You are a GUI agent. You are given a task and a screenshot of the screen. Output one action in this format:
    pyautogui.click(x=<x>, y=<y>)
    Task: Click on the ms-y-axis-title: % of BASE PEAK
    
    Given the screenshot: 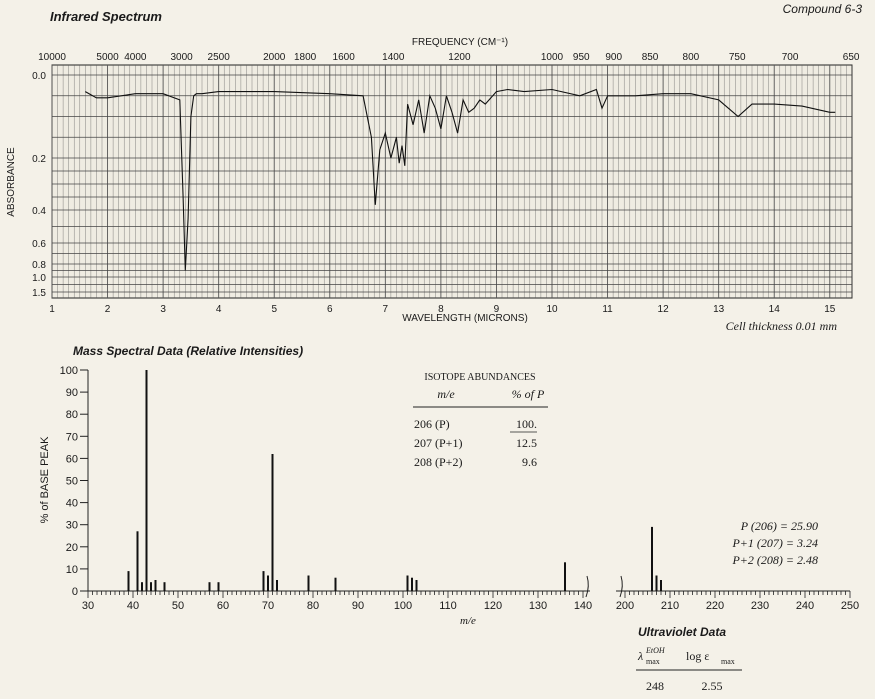 What is the action you would take?
    pyautogui.click(x=45, y=479)
    